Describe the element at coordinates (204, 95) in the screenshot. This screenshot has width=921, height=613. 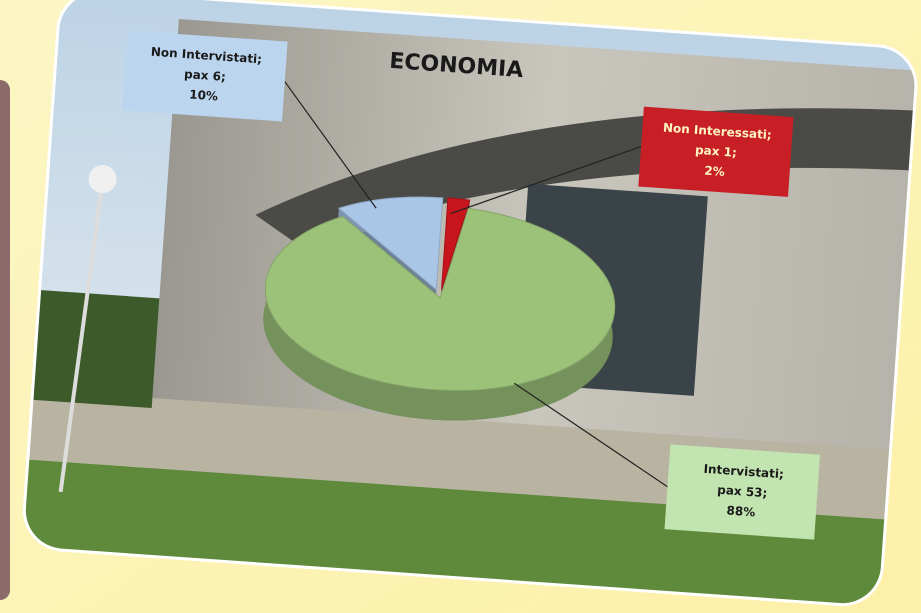
I see `data-label: 10%` at that location.